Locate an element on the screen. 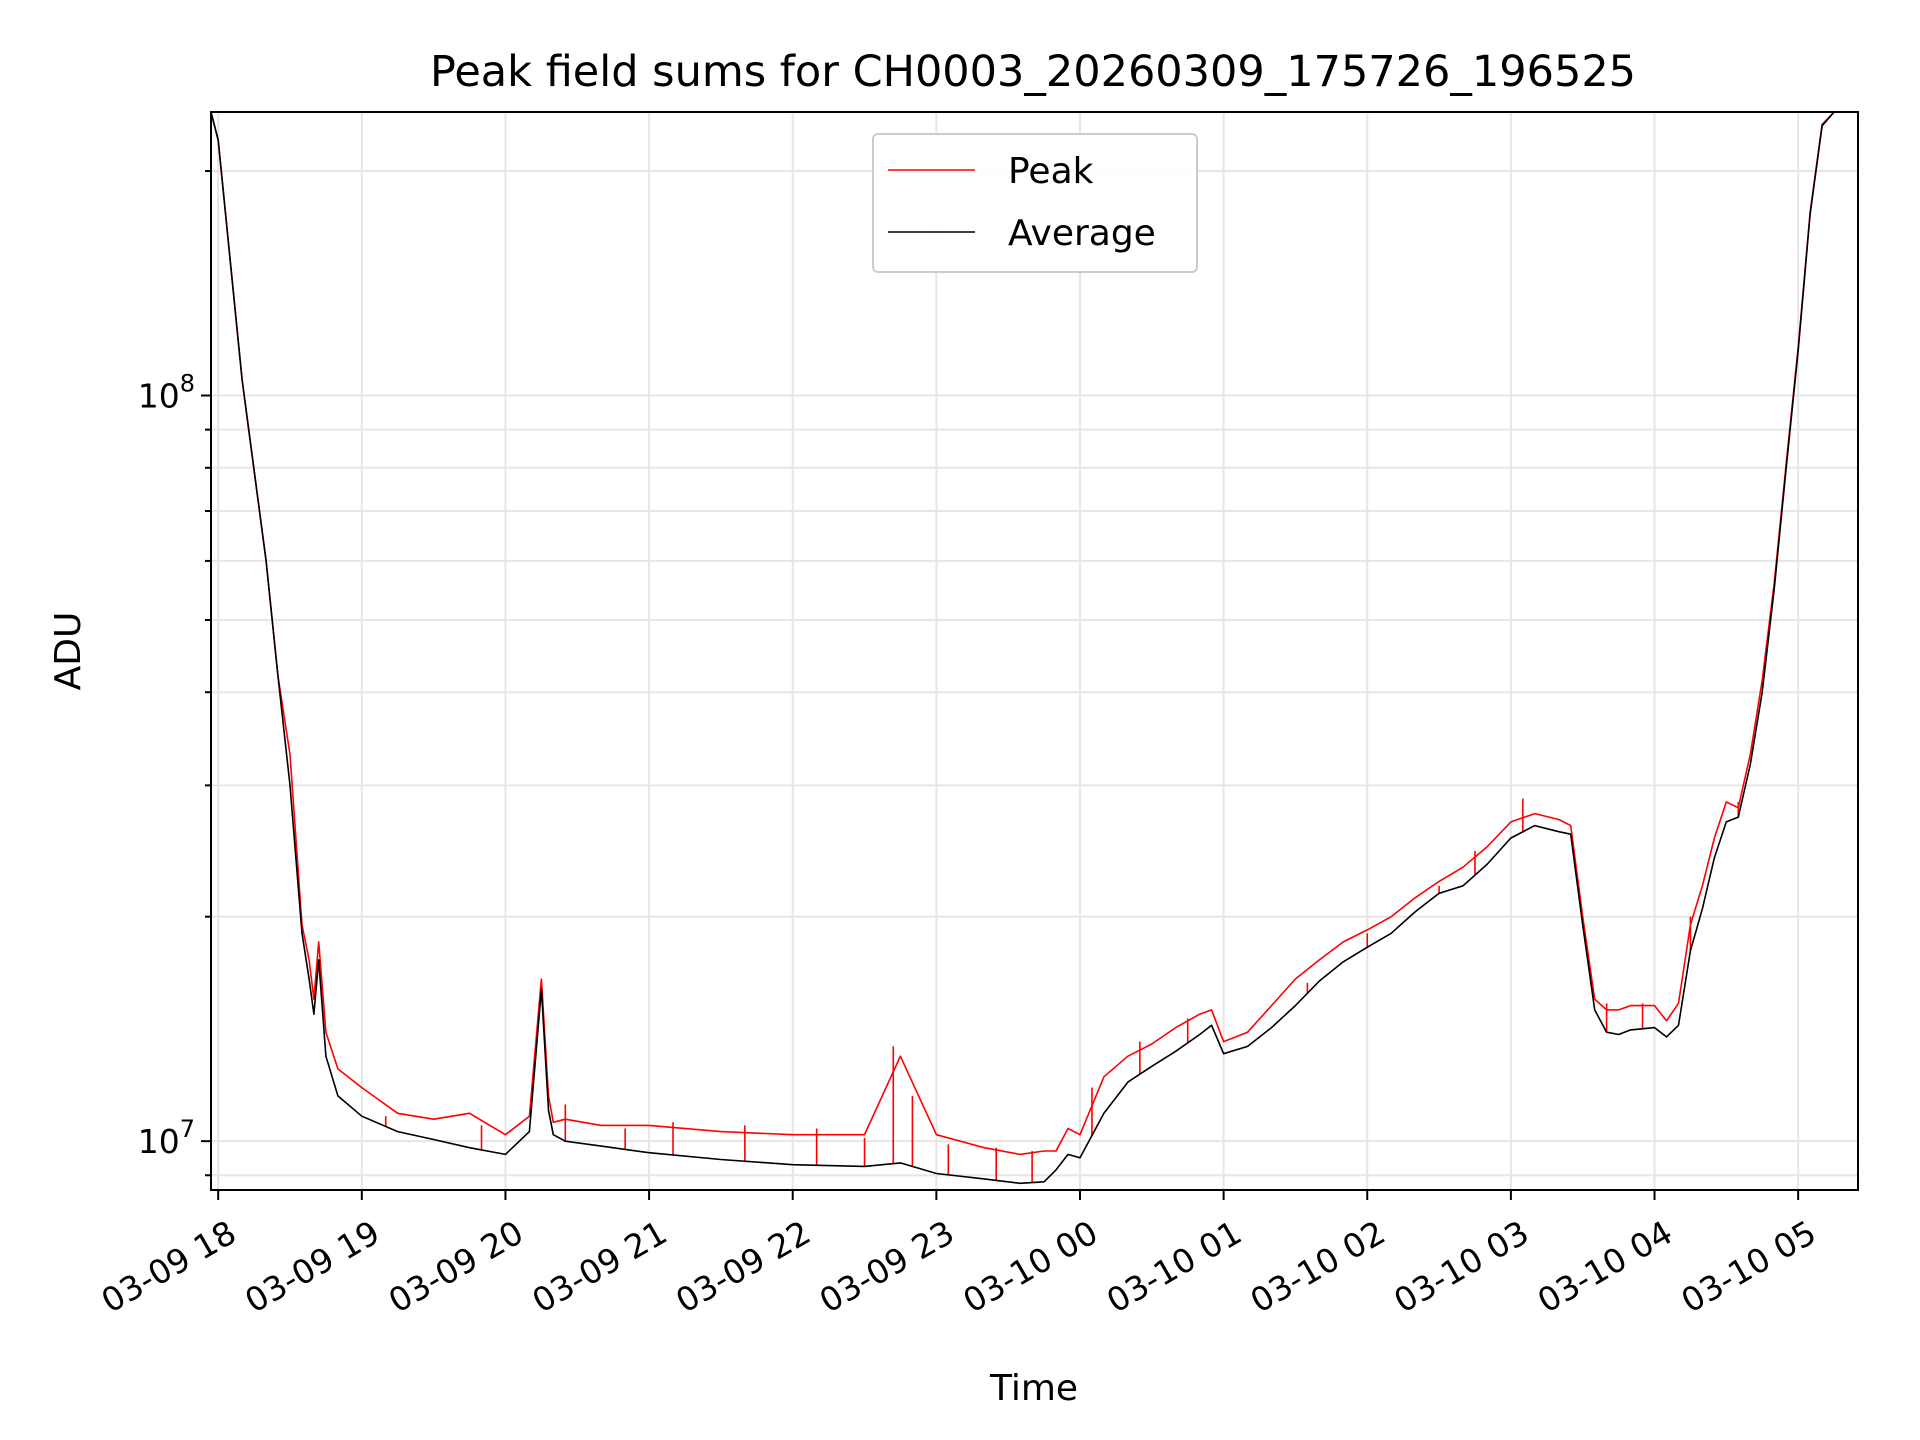 The image size is (1920, 1440). y-axis-label: ADU is located at coordinates (68, 651).